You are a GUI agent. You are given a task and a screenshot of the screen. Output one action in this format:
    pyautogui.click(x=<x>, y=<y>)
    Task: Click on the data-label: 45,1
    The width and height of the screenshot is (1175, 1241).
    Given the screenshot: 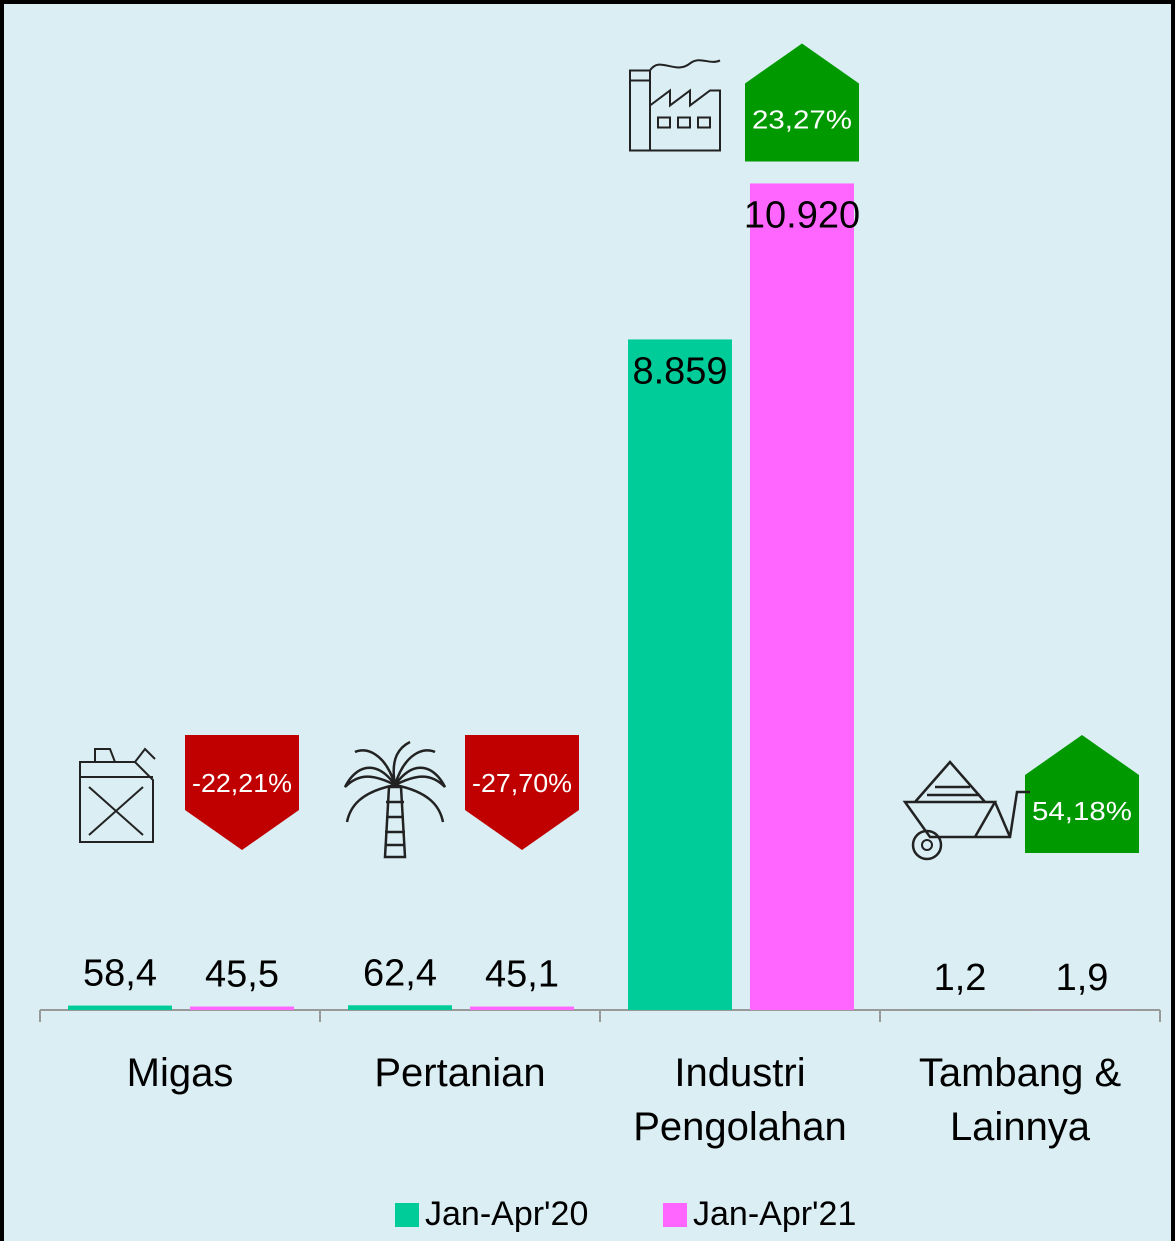 What is the action you would take?
    pyautogui.click(x=522, y=975)
    